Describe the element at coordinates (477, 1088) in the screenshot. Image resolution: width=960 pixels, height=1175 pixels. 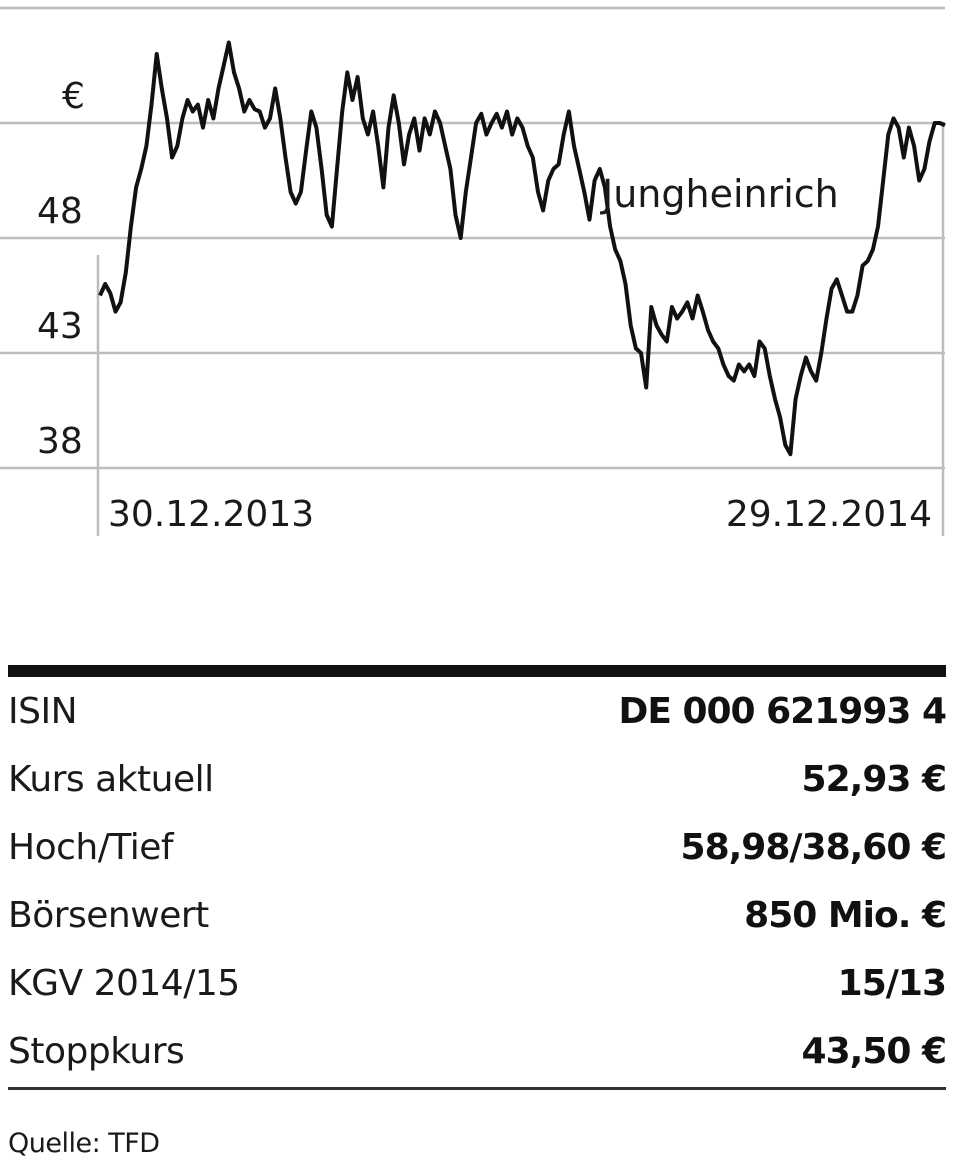
I see `table-bottom-rule` at that location.